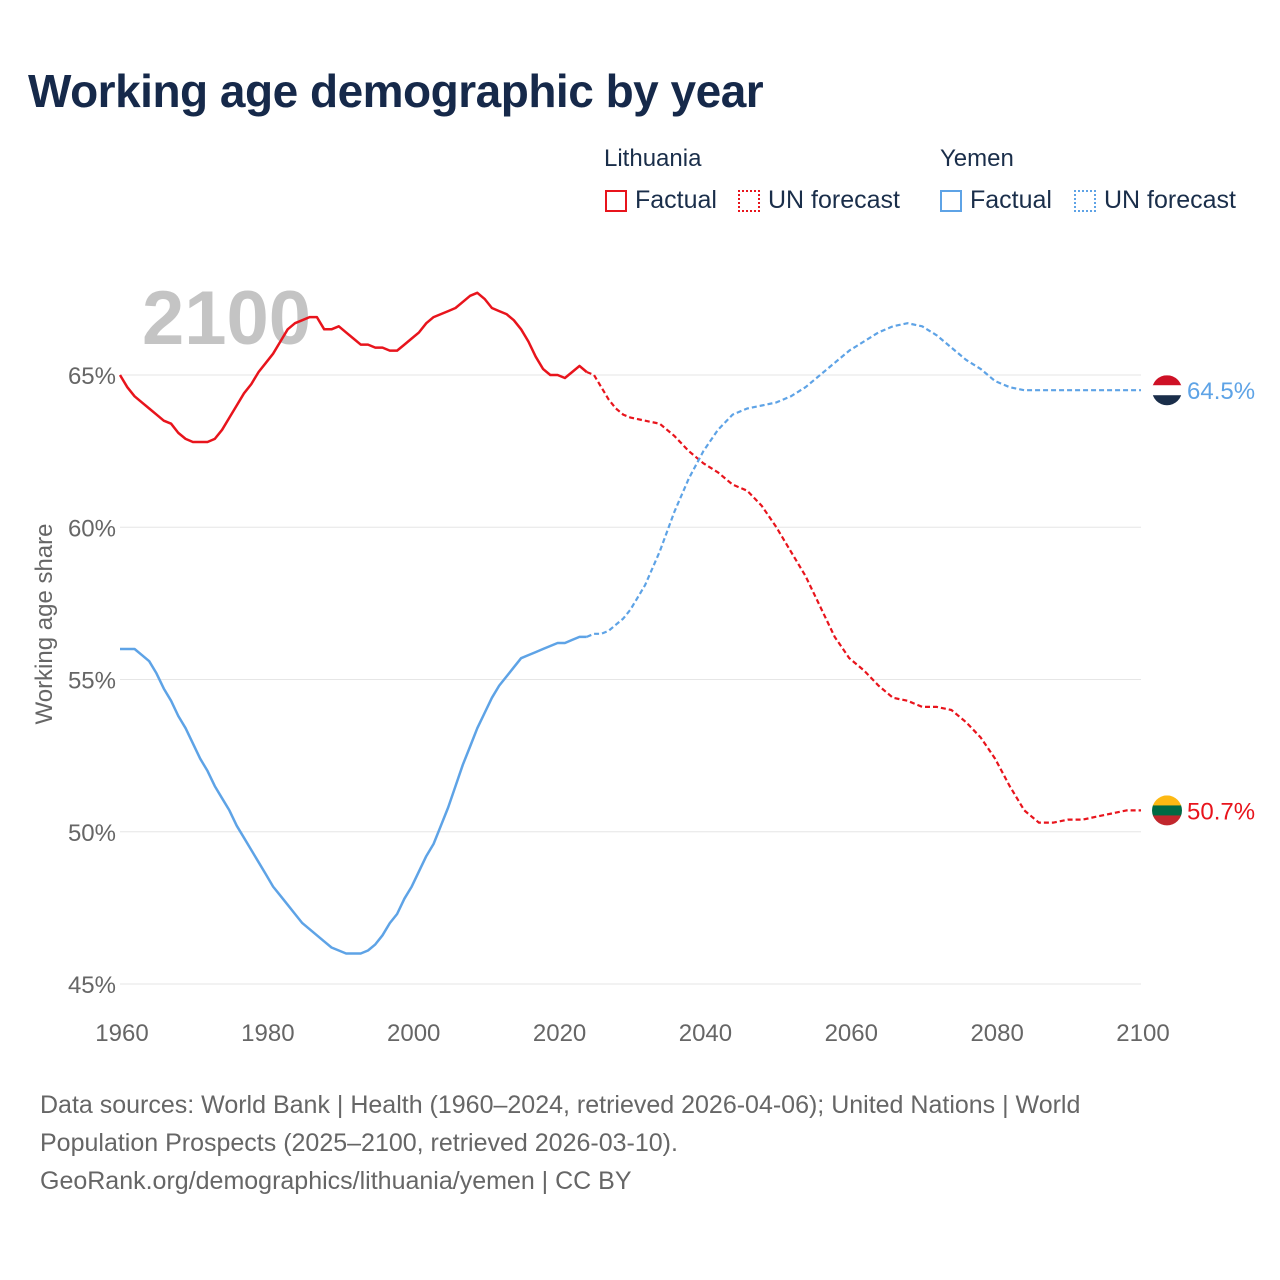 The width and height of the screenshot is (1280, 1280). Describe the element at coordinates (92, 681) in the screenshot. I see `y-tick-label: 55%` at that location.